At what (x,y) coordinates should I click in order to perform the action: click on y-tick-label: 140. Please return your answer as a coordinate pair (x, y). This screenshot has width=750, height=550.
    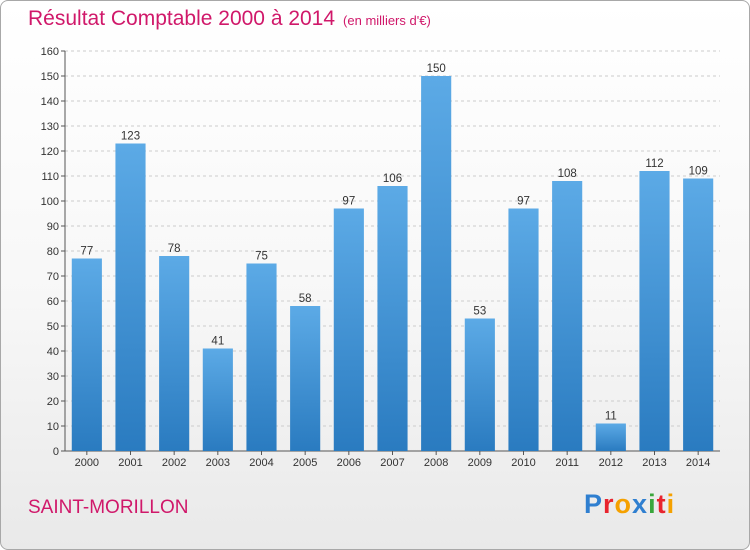
    Looking at the image, I should click on (50, 102).